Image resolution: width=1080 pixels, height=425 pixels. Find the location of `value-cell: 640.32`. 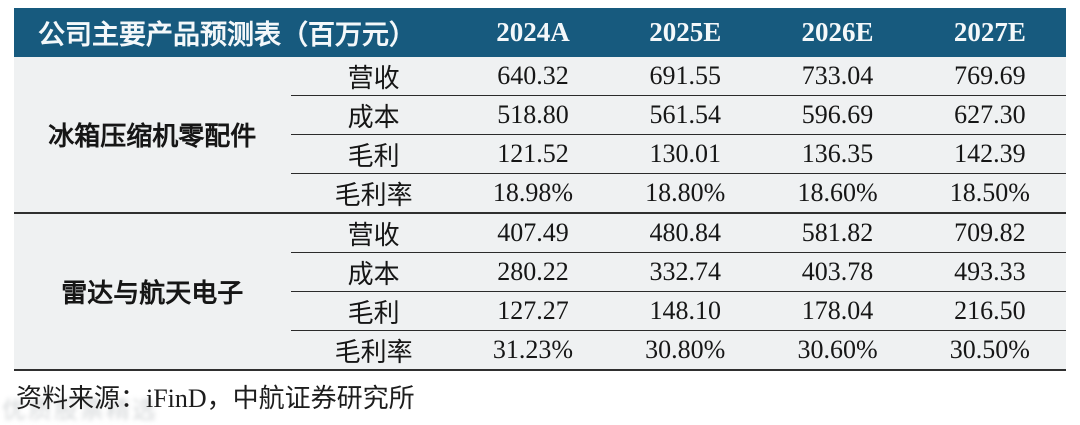

value-cell: 640.32 is located at coordinates (533, 76).